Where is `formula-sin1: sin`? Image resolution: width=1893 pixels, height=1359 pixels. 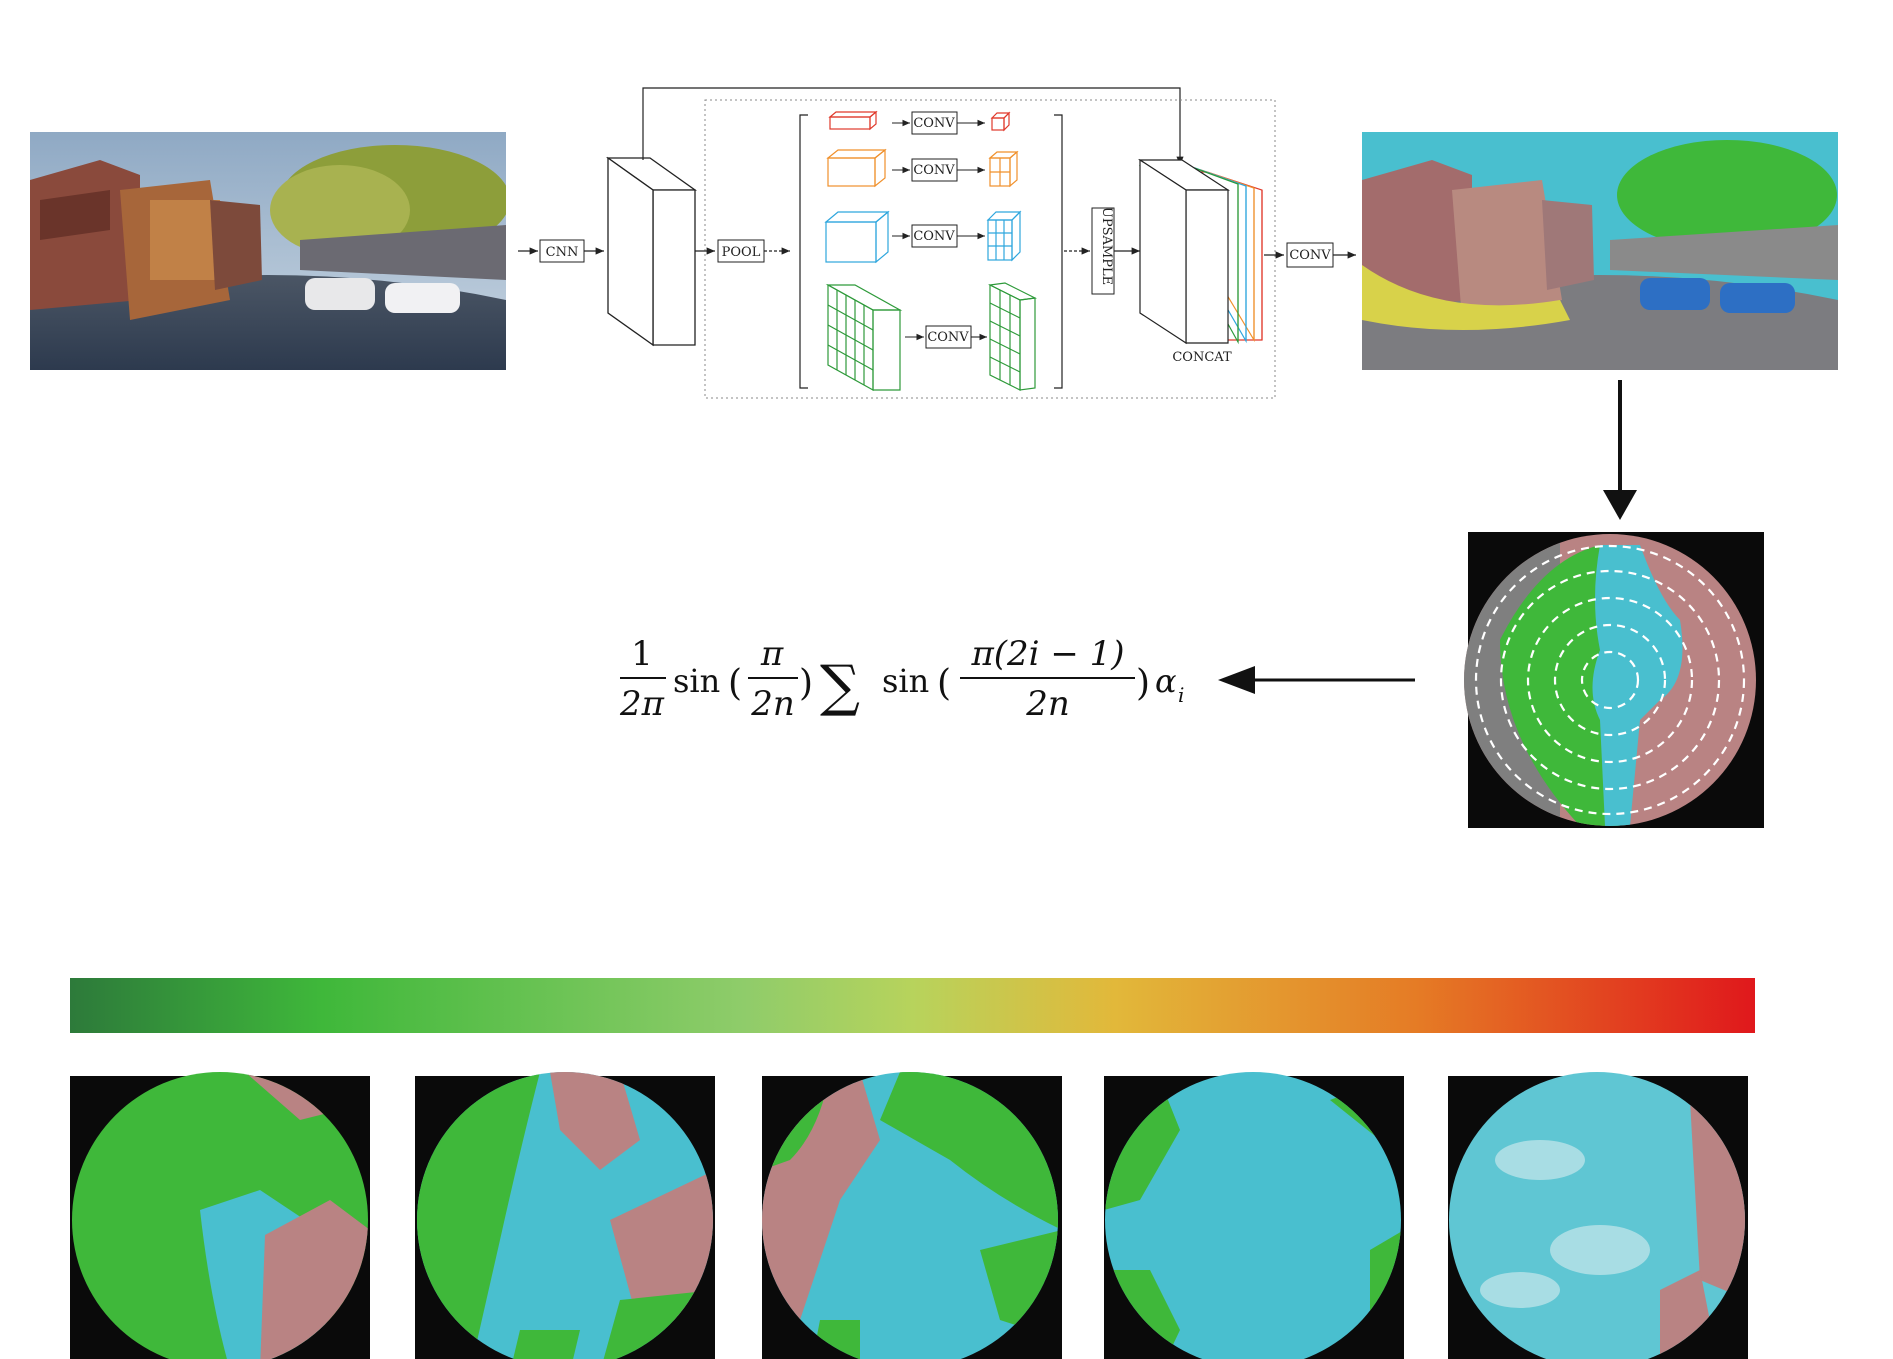 formula-sin1: sin is located at coordinates (696, 681).